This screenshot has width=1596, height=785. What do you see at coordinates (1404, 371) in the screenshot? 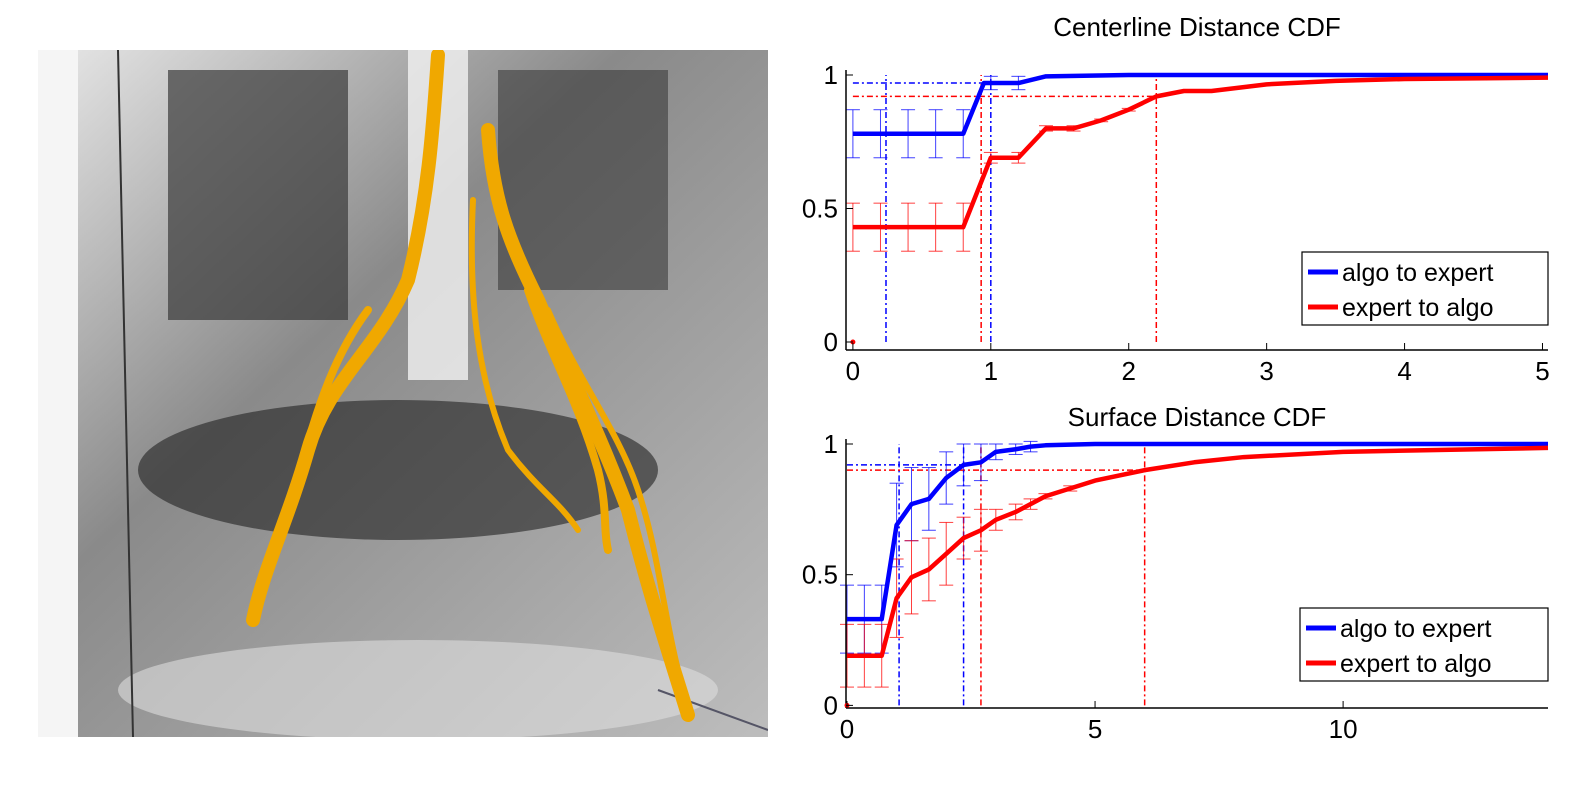
I see `x-tick-label: 4` at bounding box center [1404, 371].